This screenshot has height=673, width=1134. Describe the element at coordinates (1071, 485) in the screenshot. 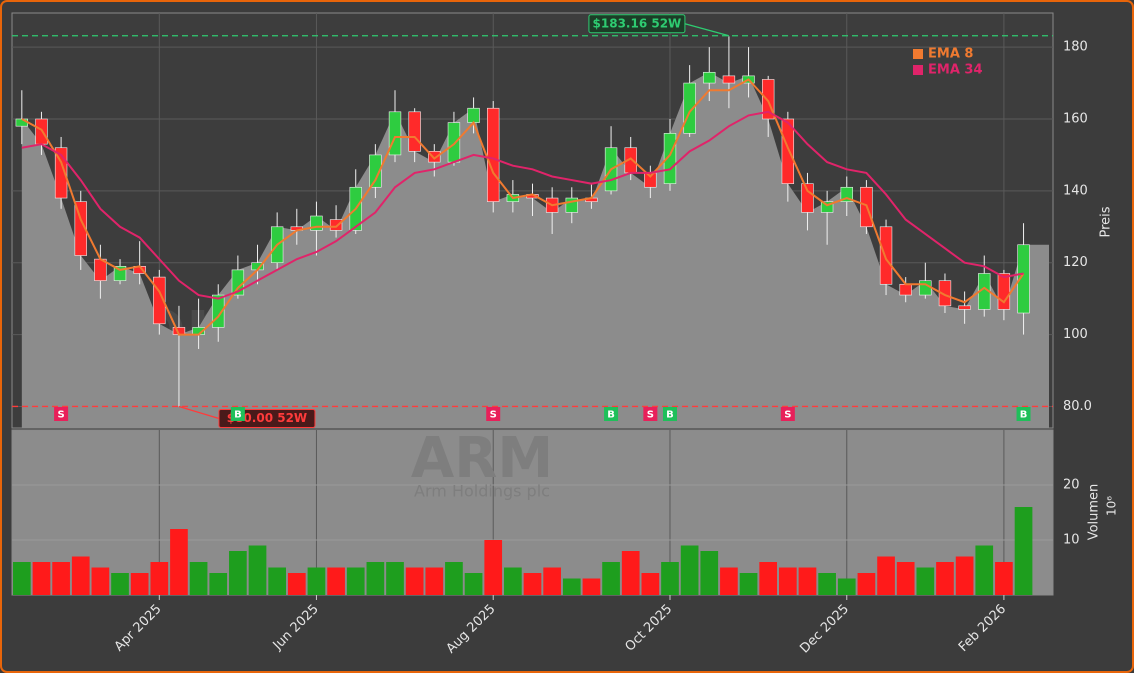

I see `y-tick-label: 20` at that location.